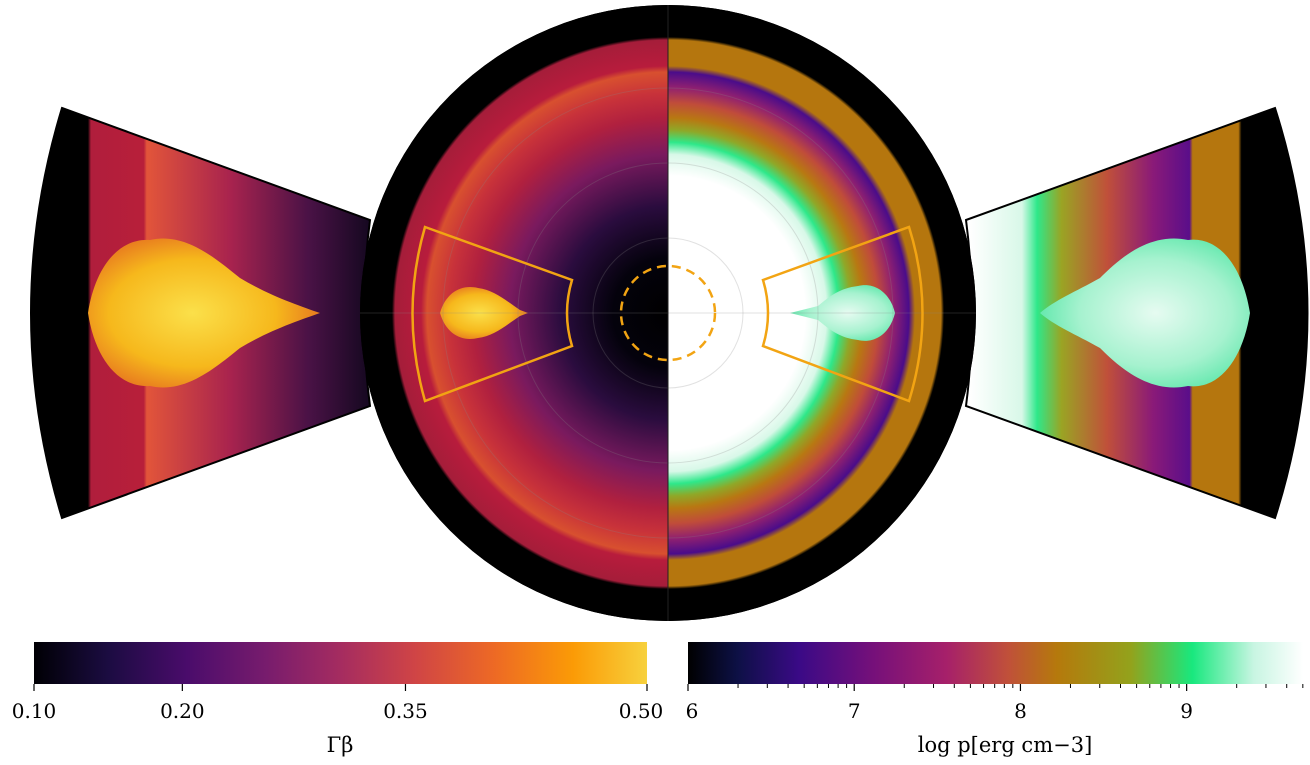  What do you see at coordinates (1020, 711) in the screenshot?
I see `pressure-tick-label: 8` at bounding box center [1020, 711].